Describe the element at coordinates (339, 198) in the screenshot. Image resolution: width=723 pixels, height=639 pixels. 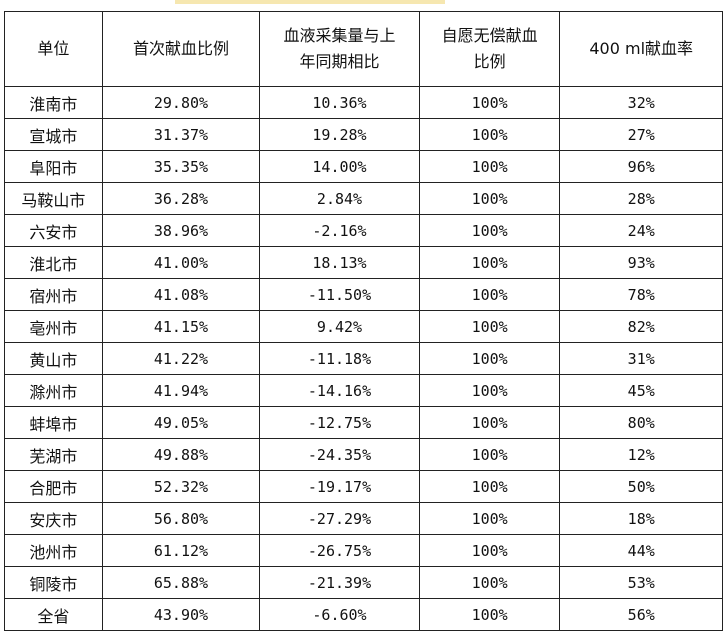
I see `cell-volume-change: 2.84%` at that location.